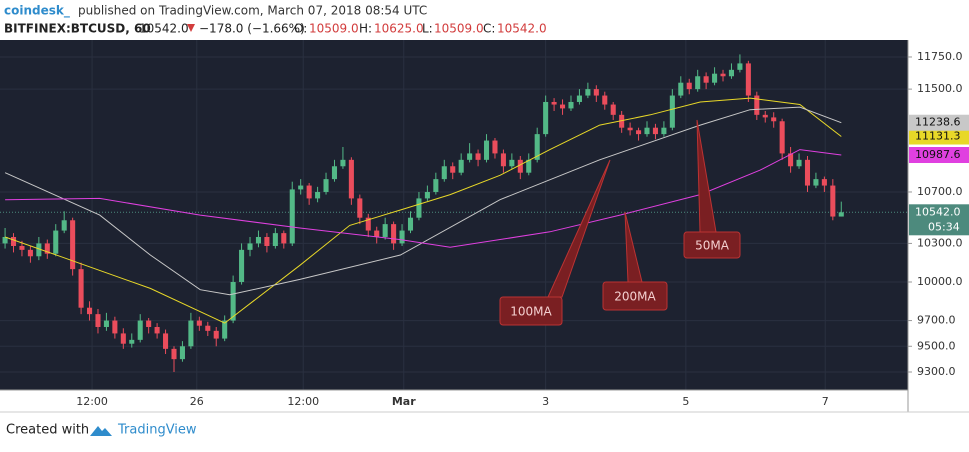 This screenshot has height=452, width=969. I want to click on h-label: H:, so click(365, 29).